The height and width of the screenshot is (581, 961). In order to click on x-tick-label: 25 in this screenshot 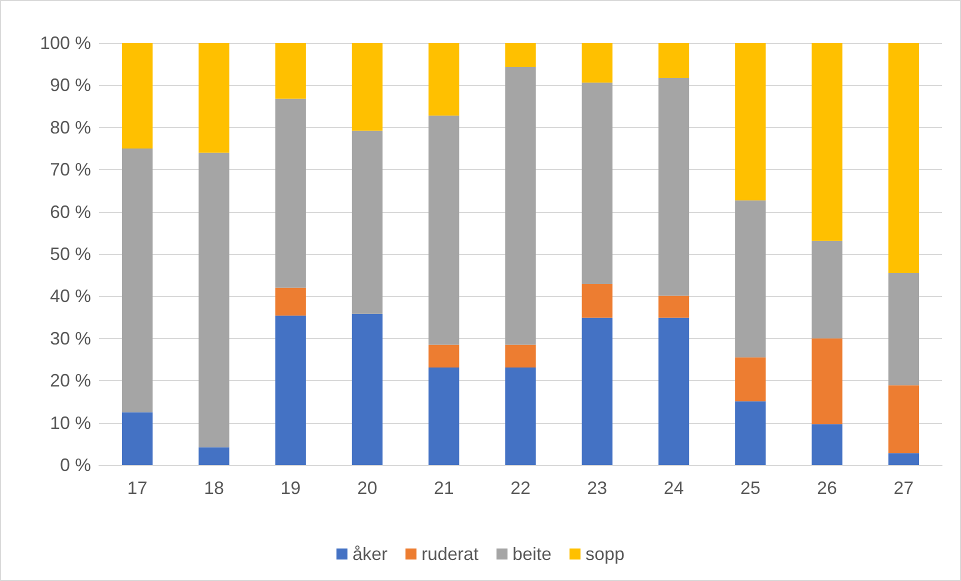, I will do `click(750, 488)`.